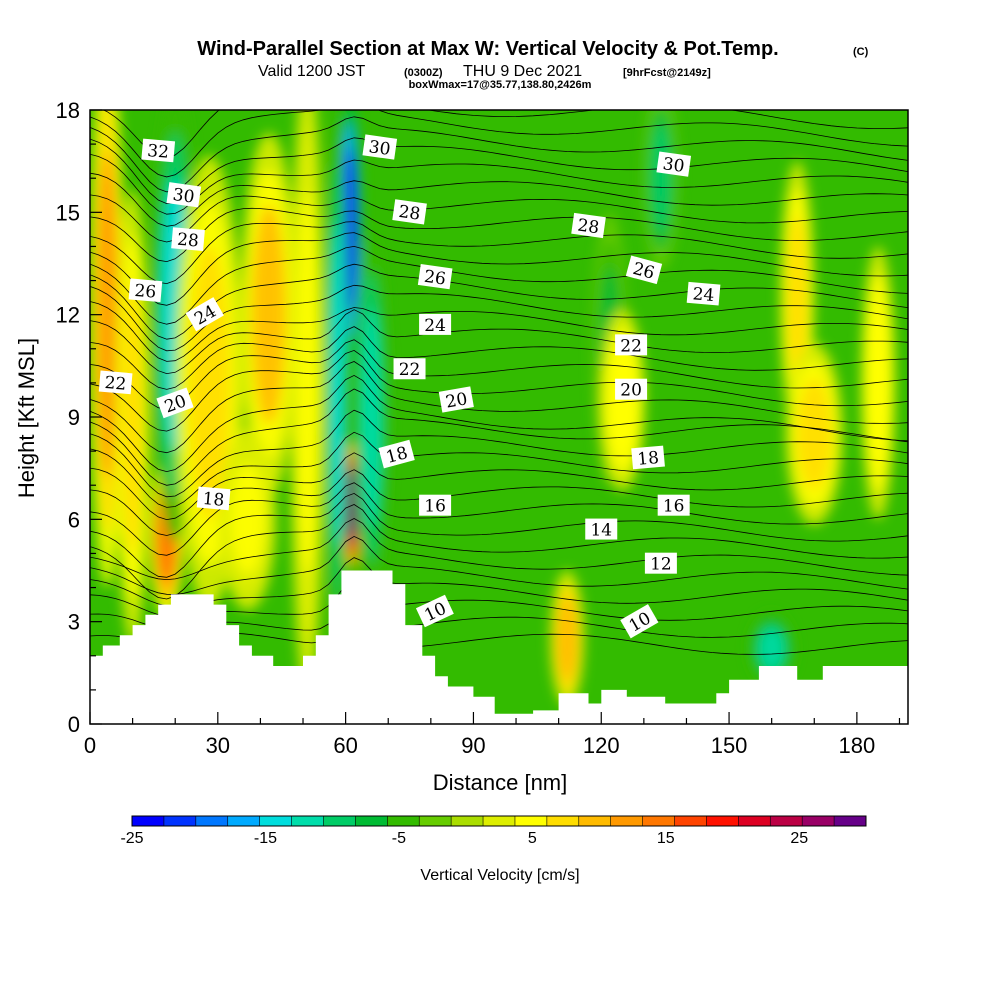  What do you see at coordinates (666, 838) in the screenshot?
I see `colorbar-tick-label: 15` at bounding box center [666, 838].